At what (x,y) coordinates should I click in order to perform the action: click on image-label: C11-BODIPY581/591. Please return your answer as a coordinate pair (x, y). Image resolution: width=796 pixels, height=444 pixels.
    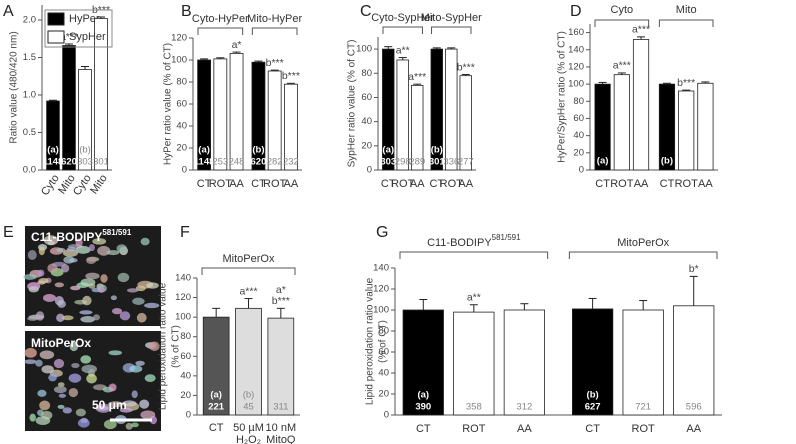
    Looking at the image, I should click on (81, 236).